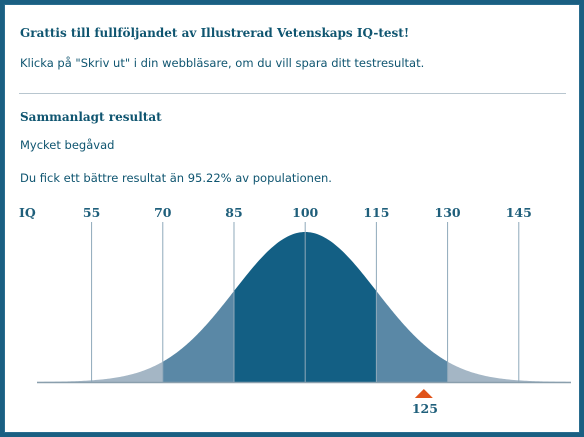 The height and width of the screenshot is (437, 584). Describe the element at coordinates (518, 212) in the screenshot. I see `x-tick-label-145: 145` at that location.